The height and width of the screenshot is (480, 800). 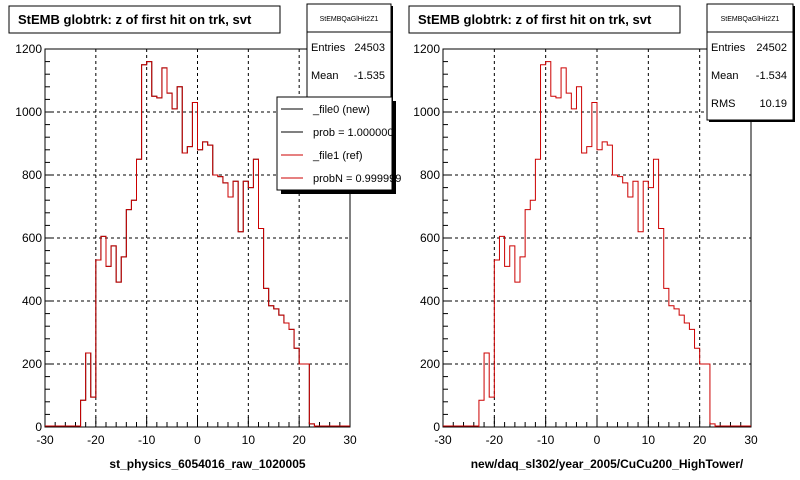 I want to click on legend-label-1: _file0 (new), so click(x=341, y=110).